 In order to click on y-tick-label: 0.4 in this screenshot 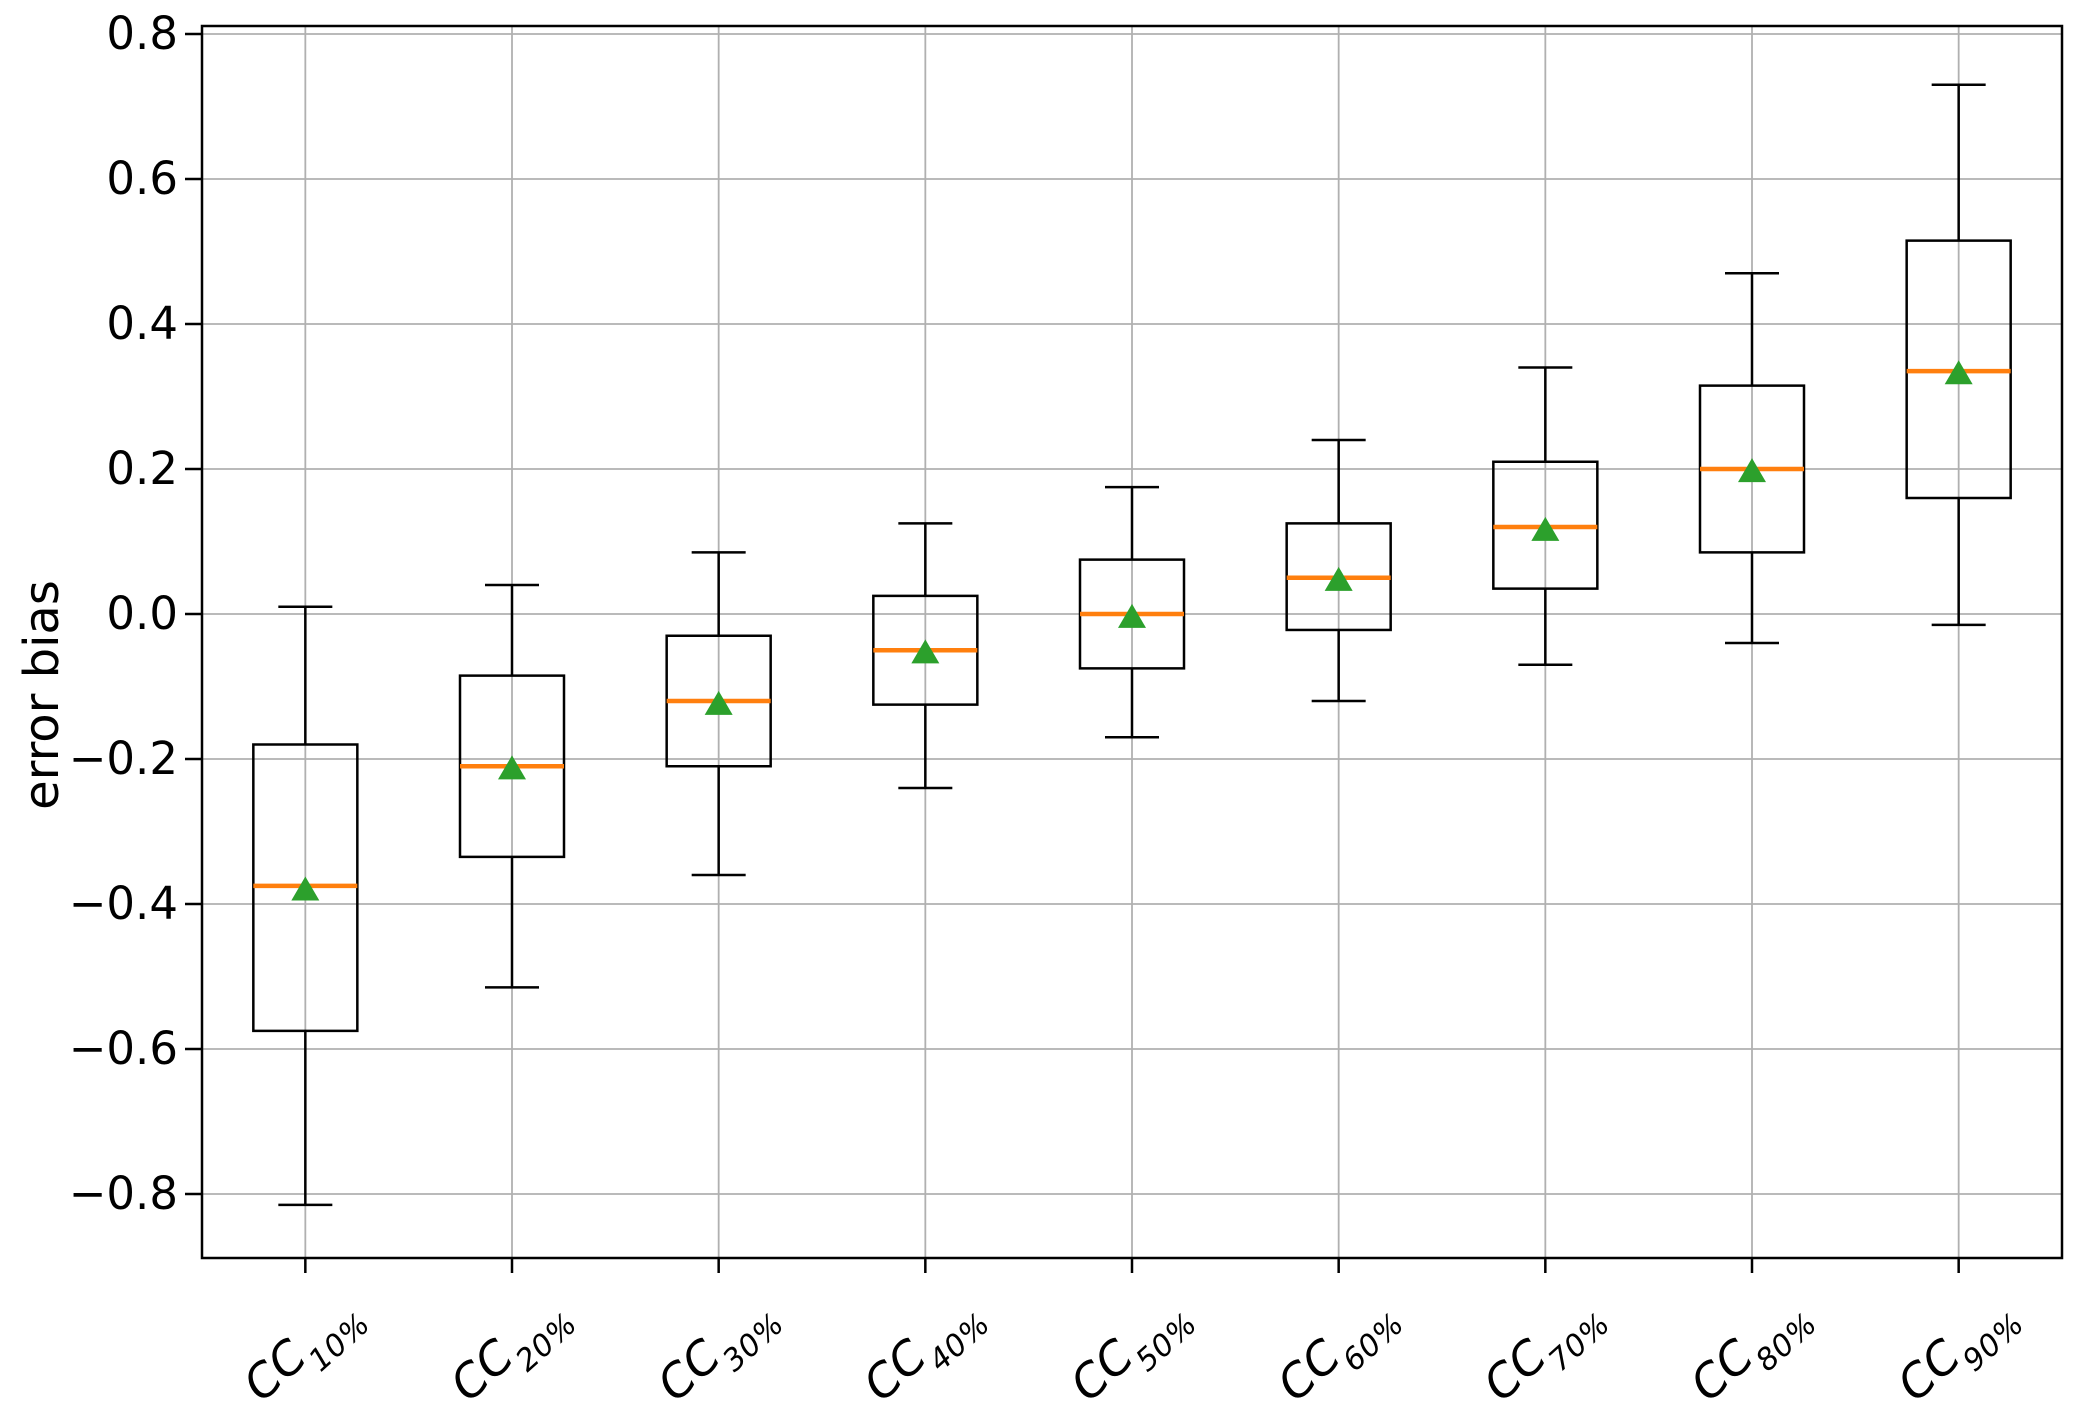, I will do `click(142, 323)`.